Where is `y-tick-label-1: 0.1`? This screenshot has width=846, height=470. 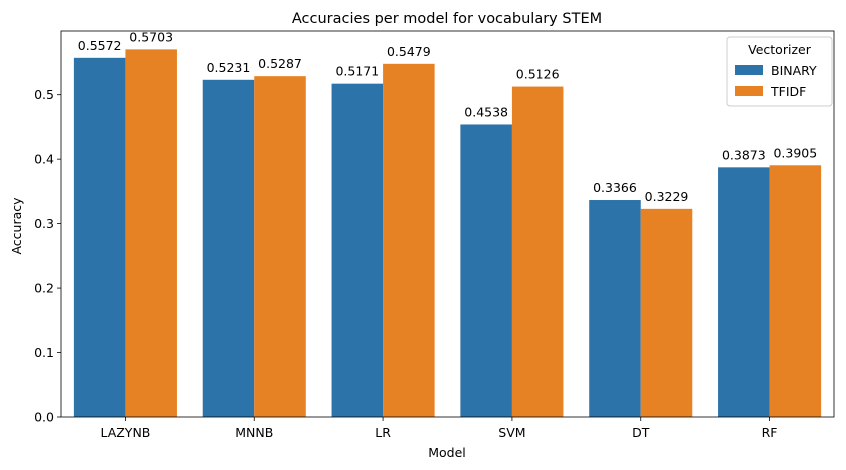 y-tick-label-1: 0.1 is located at coordinates (44, 352).